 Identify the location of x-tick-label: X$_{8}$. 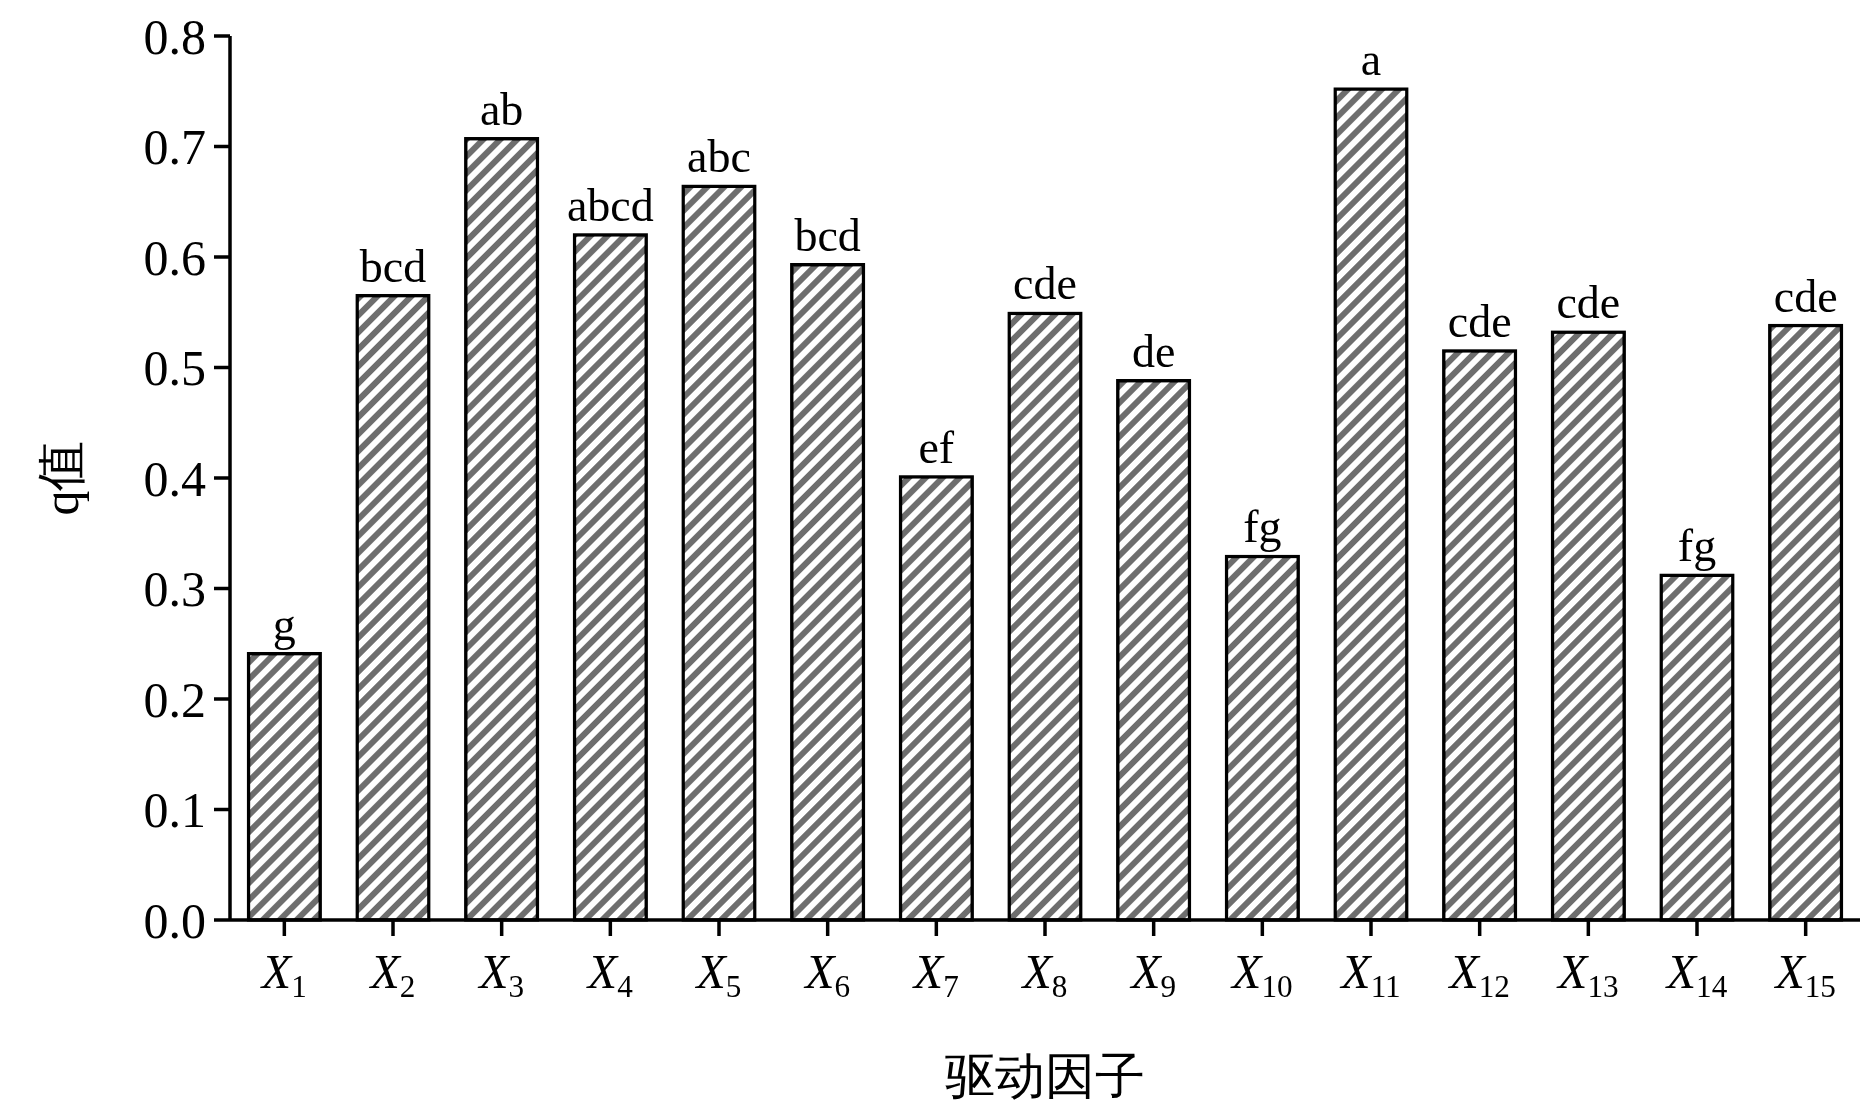
(1044, 975).